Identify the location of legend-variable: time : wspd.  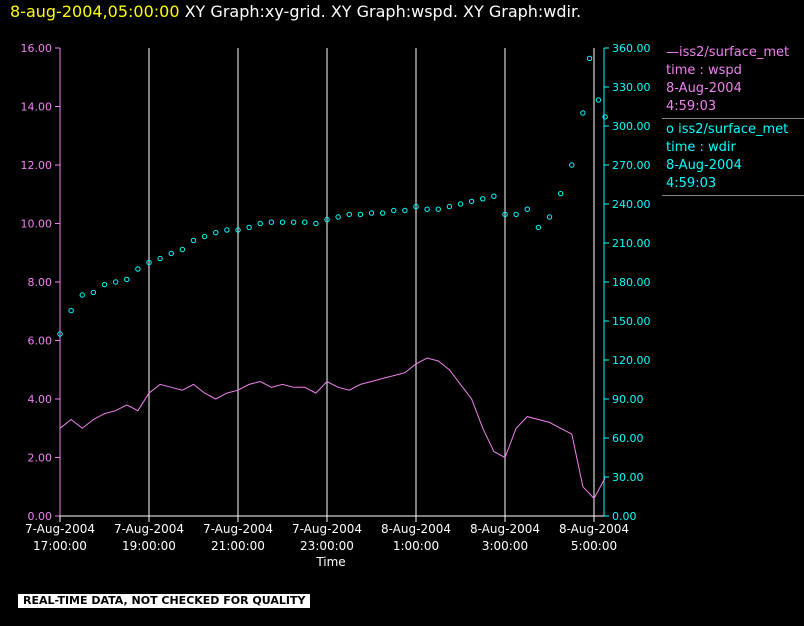
(704, 70).